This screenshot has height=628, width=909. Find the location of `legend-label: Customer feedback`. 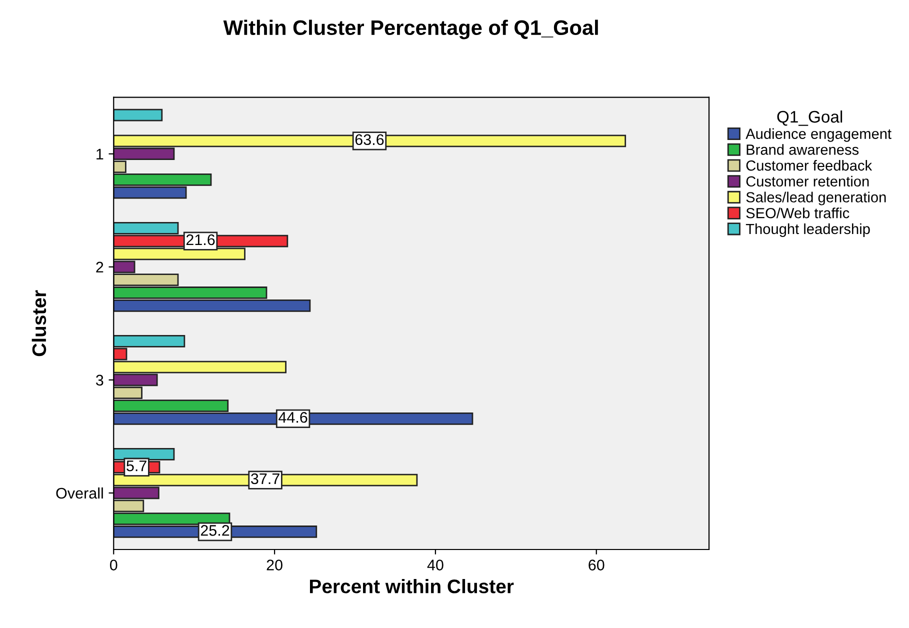

legend-label: Customer feedback is located at coordinates (809, 165).